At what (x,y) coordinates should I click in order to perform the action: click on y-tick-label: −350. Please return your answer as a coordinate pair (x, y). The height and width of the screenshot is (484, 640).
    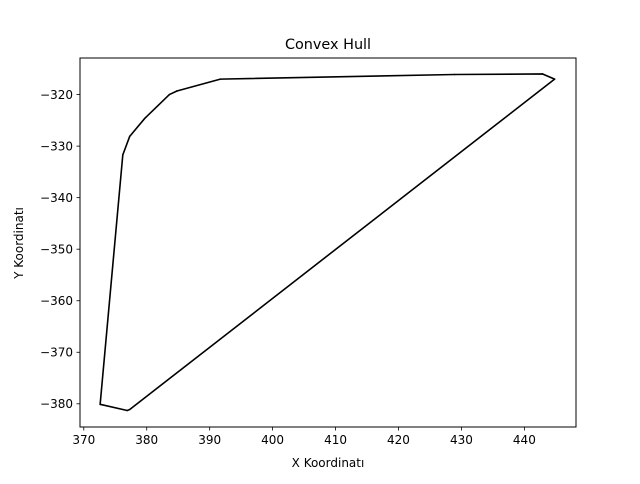
    Looking at the image, I should click on (56, 249).